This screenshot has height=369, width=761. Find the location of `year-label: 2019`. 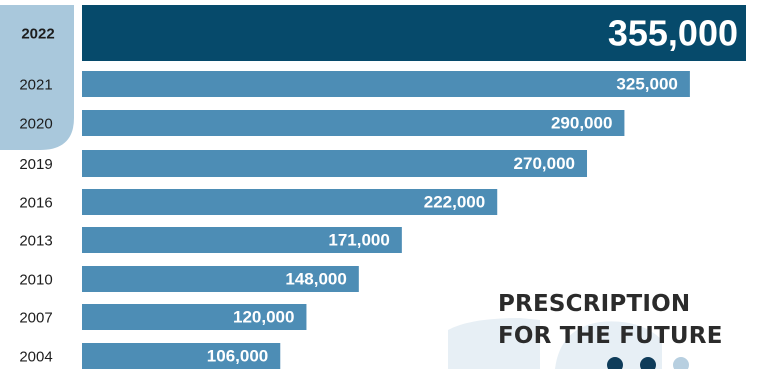

year-label: 2019 is located at coordinates (35, 164).